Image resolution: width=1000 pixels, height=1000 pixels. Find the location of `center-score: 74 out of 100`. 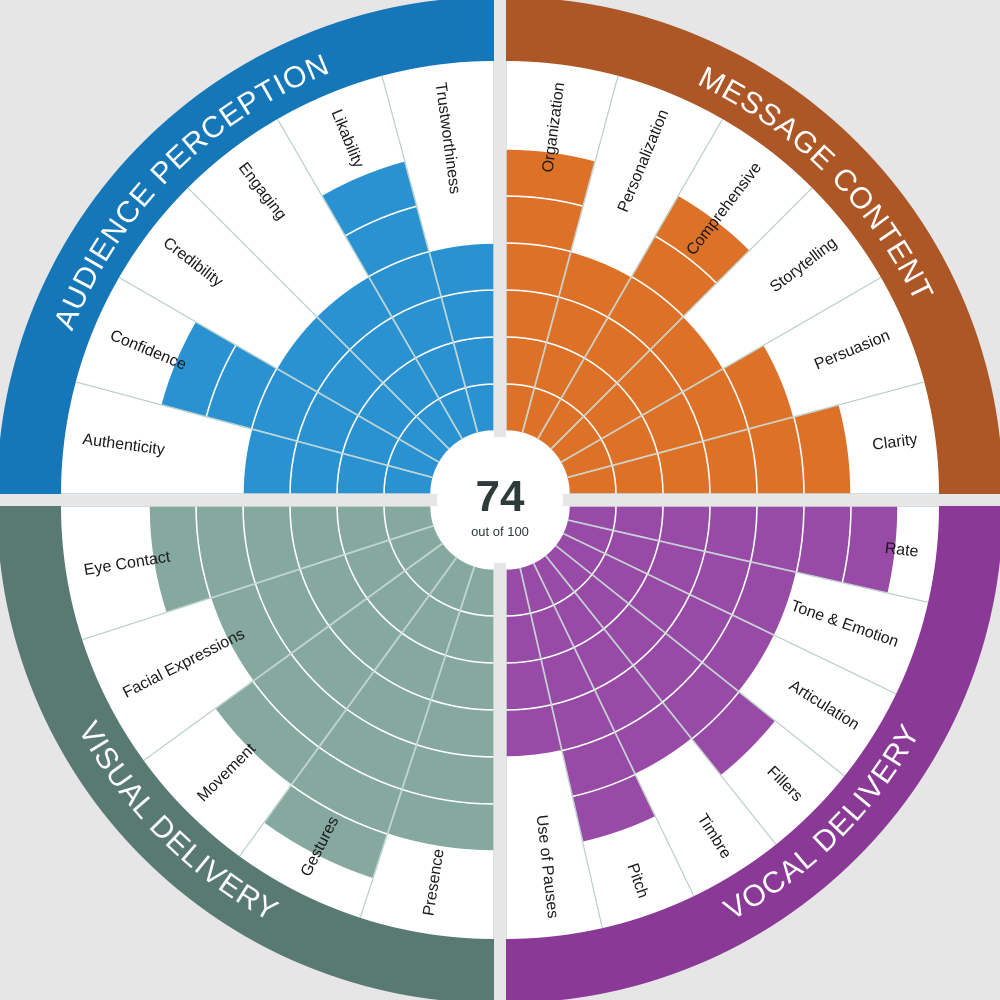

center-score: 74 out of 100 is located at coordinates (500, 500).